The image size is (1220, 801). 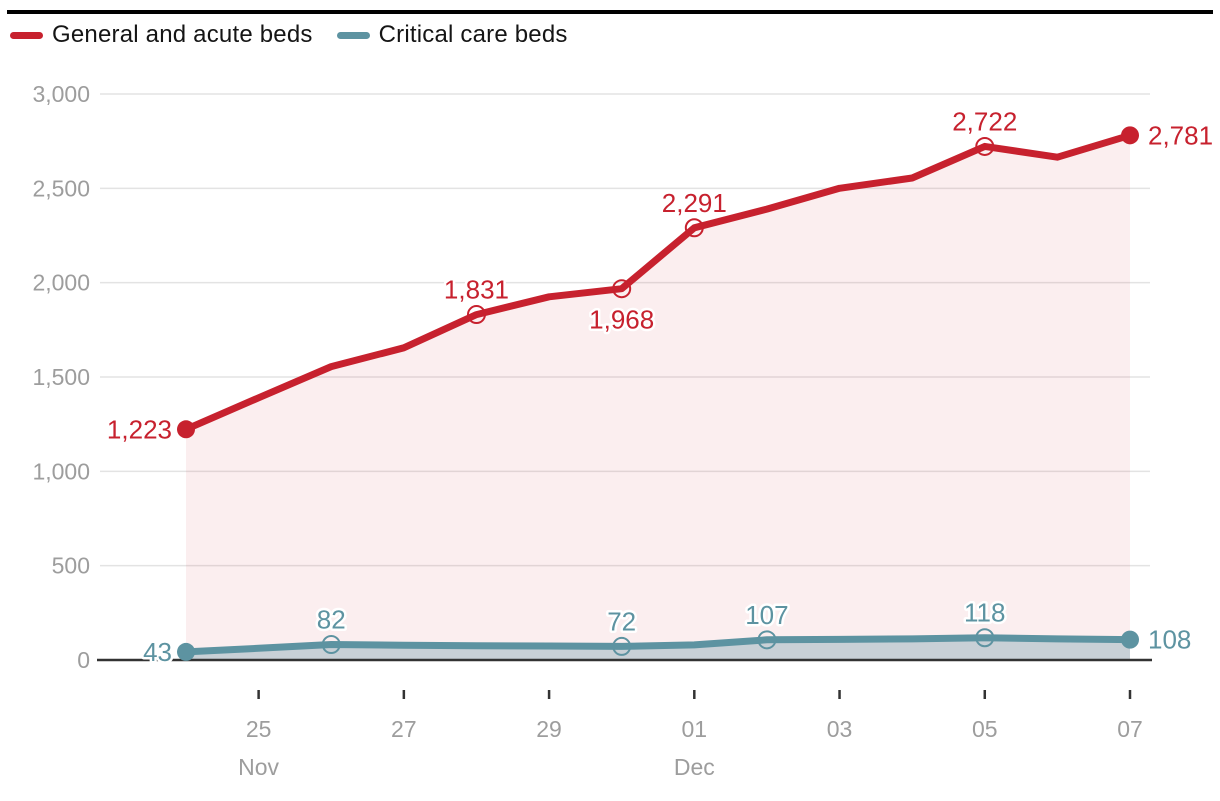 I want to click on legend-item-critical-care-beds: Critical care beds, so click(x=452, y=35).